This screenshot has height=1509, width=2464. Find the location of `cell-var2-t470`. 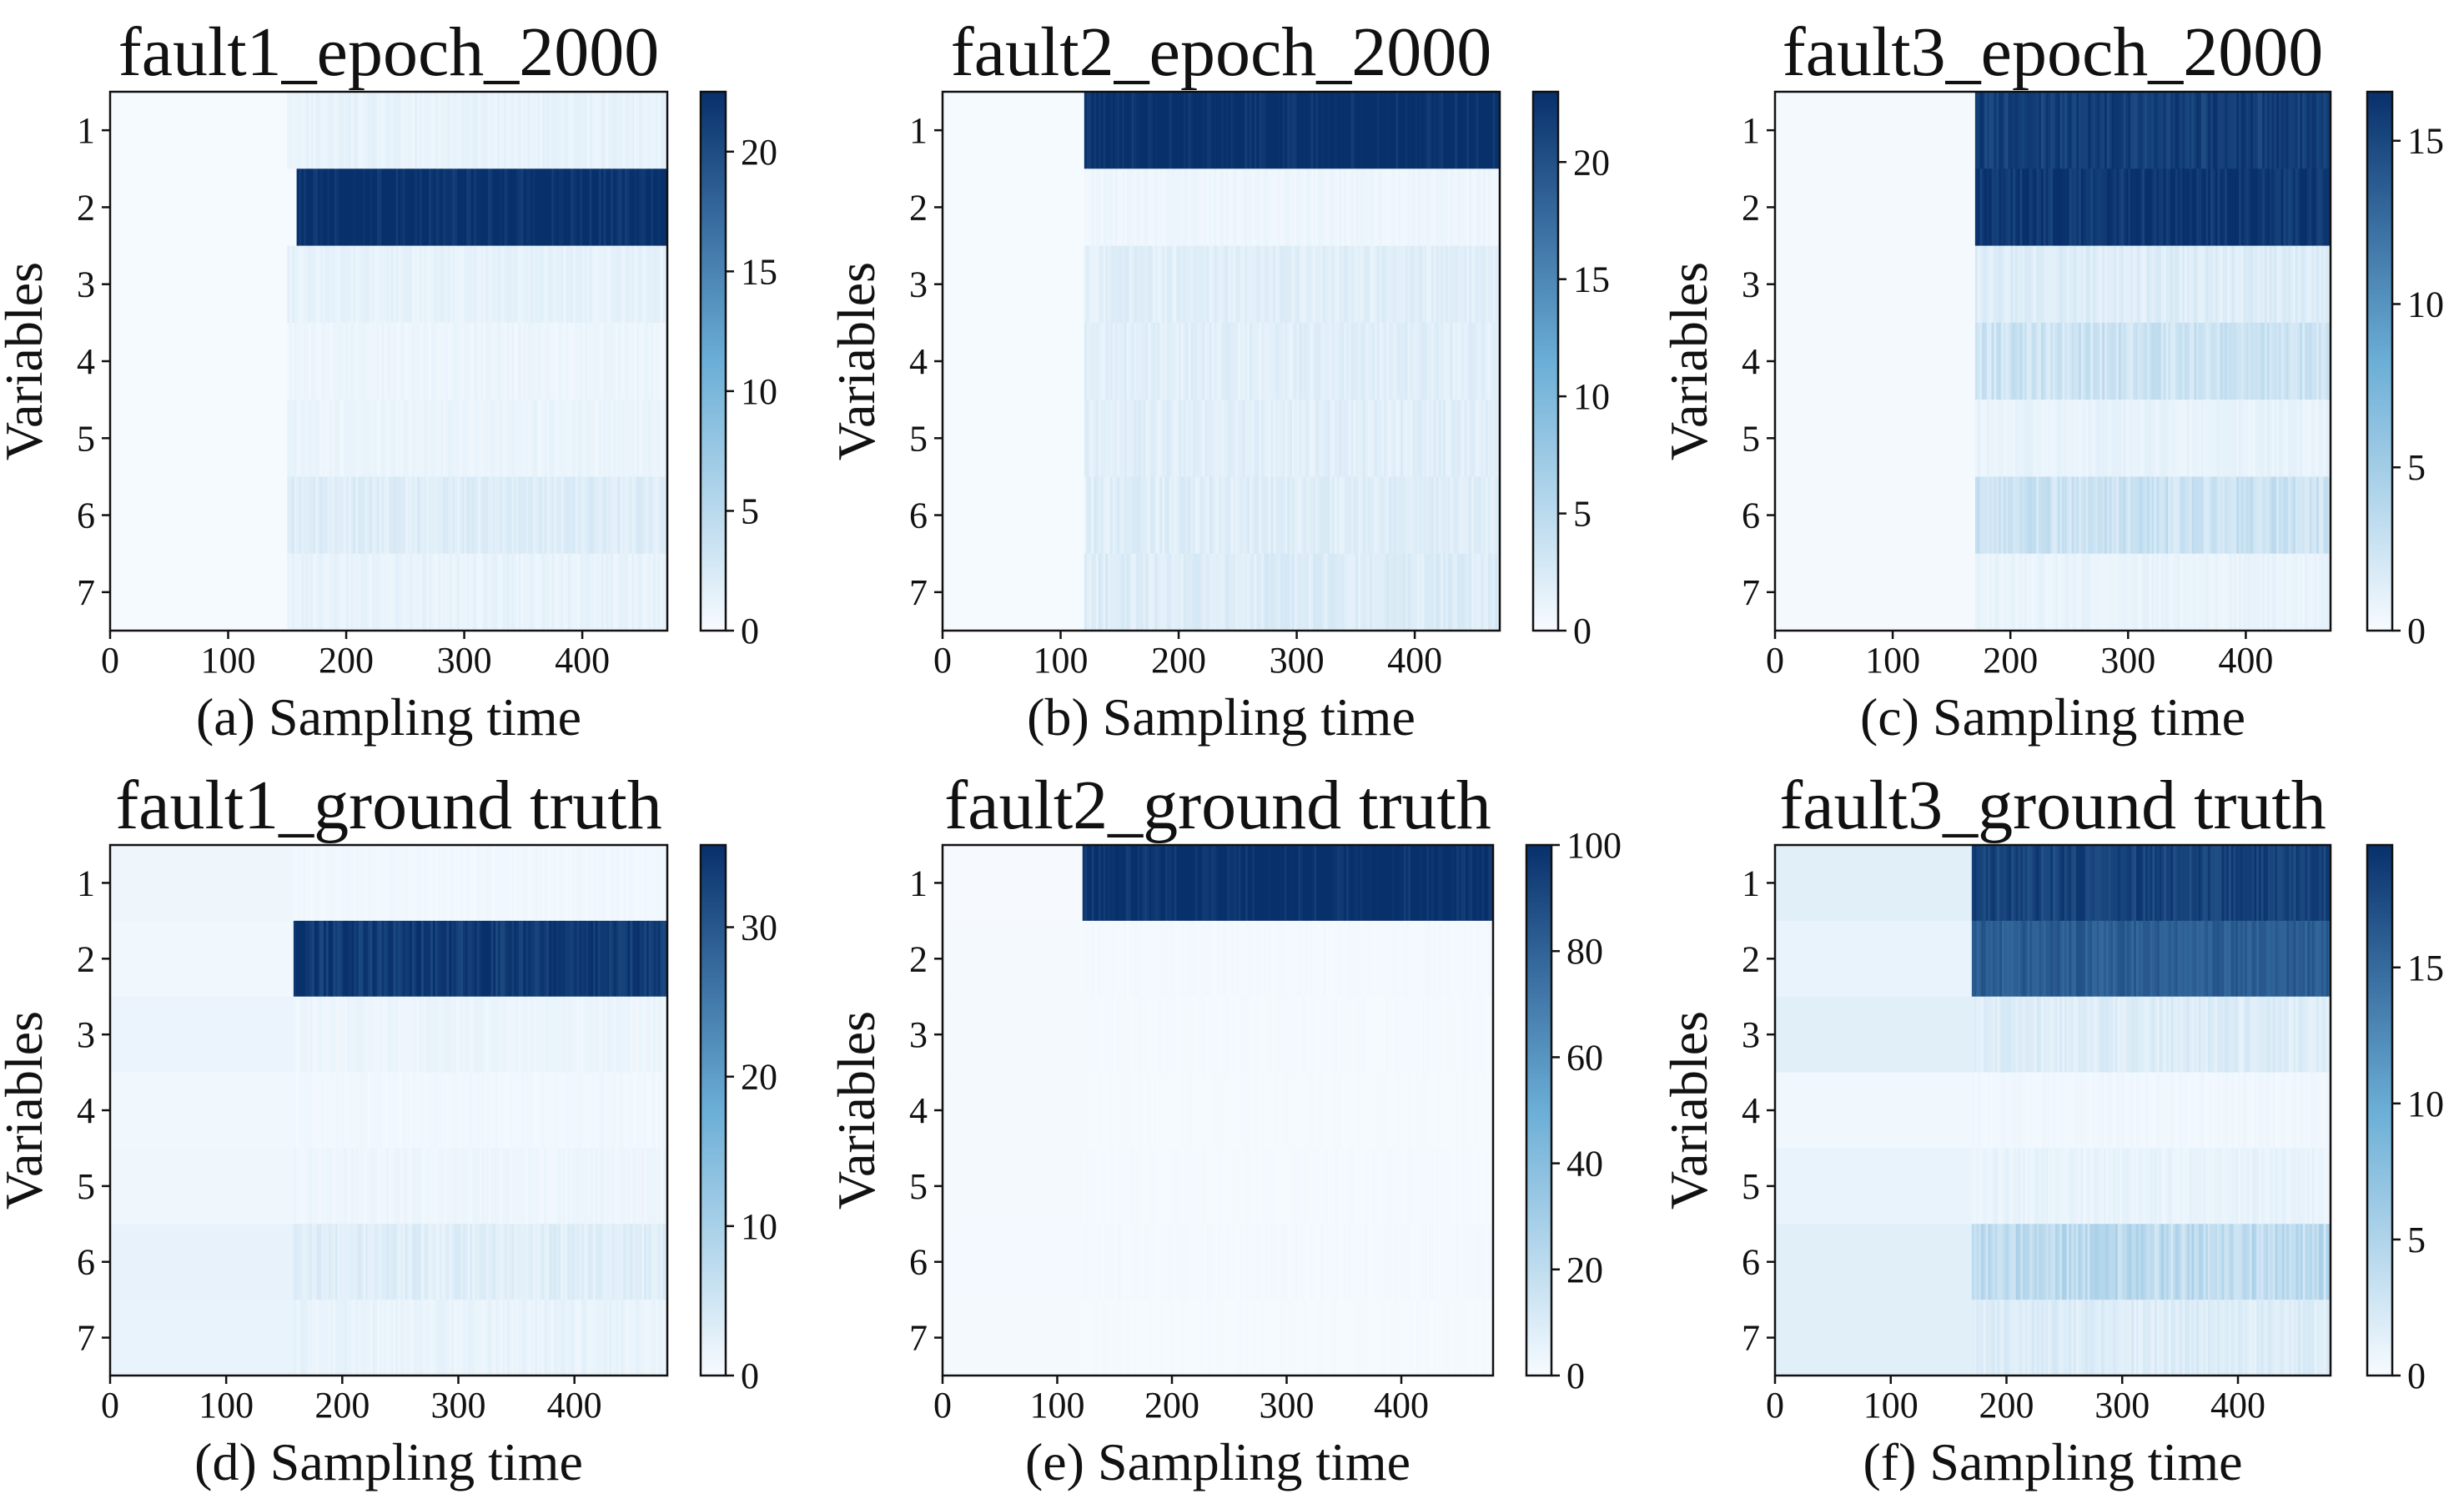

cell-var2-t470 is located at coordinates (666, 208).